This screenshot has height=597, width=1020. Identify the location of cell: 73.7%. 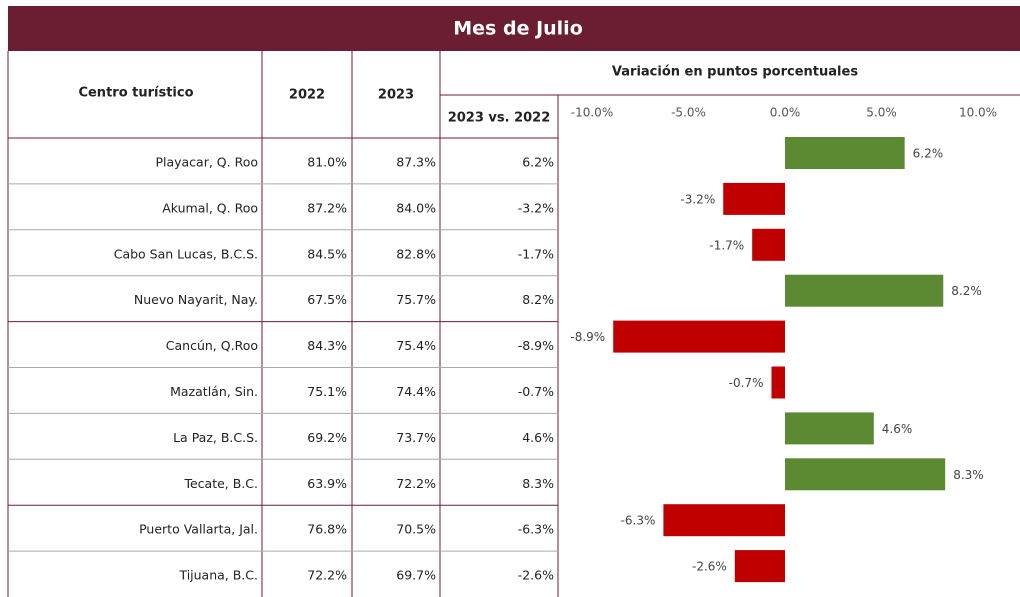
(416, 437).